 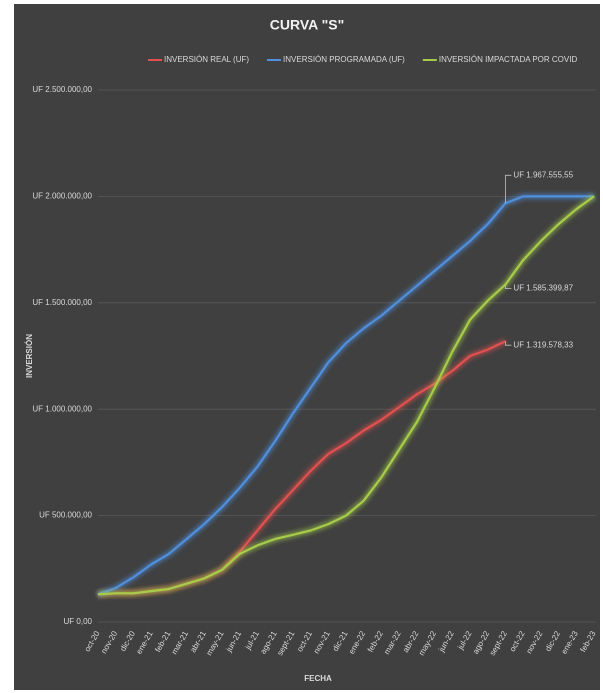 What do you see at coordinates (29, 356) in the screenshot?
I see `y-axis-title: INVERSIÓN` at bounding box center [29, 356].